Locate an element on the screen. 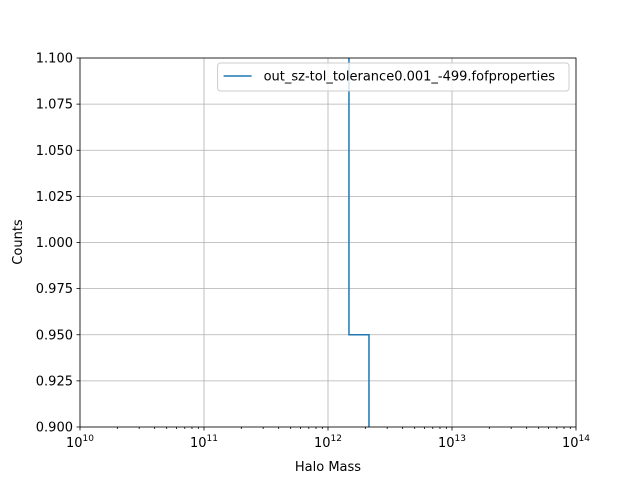 Image resolution: width=640 pixels, height=480 pixels. y-tick-label: 0.950 is located at coordinates (54, 335).